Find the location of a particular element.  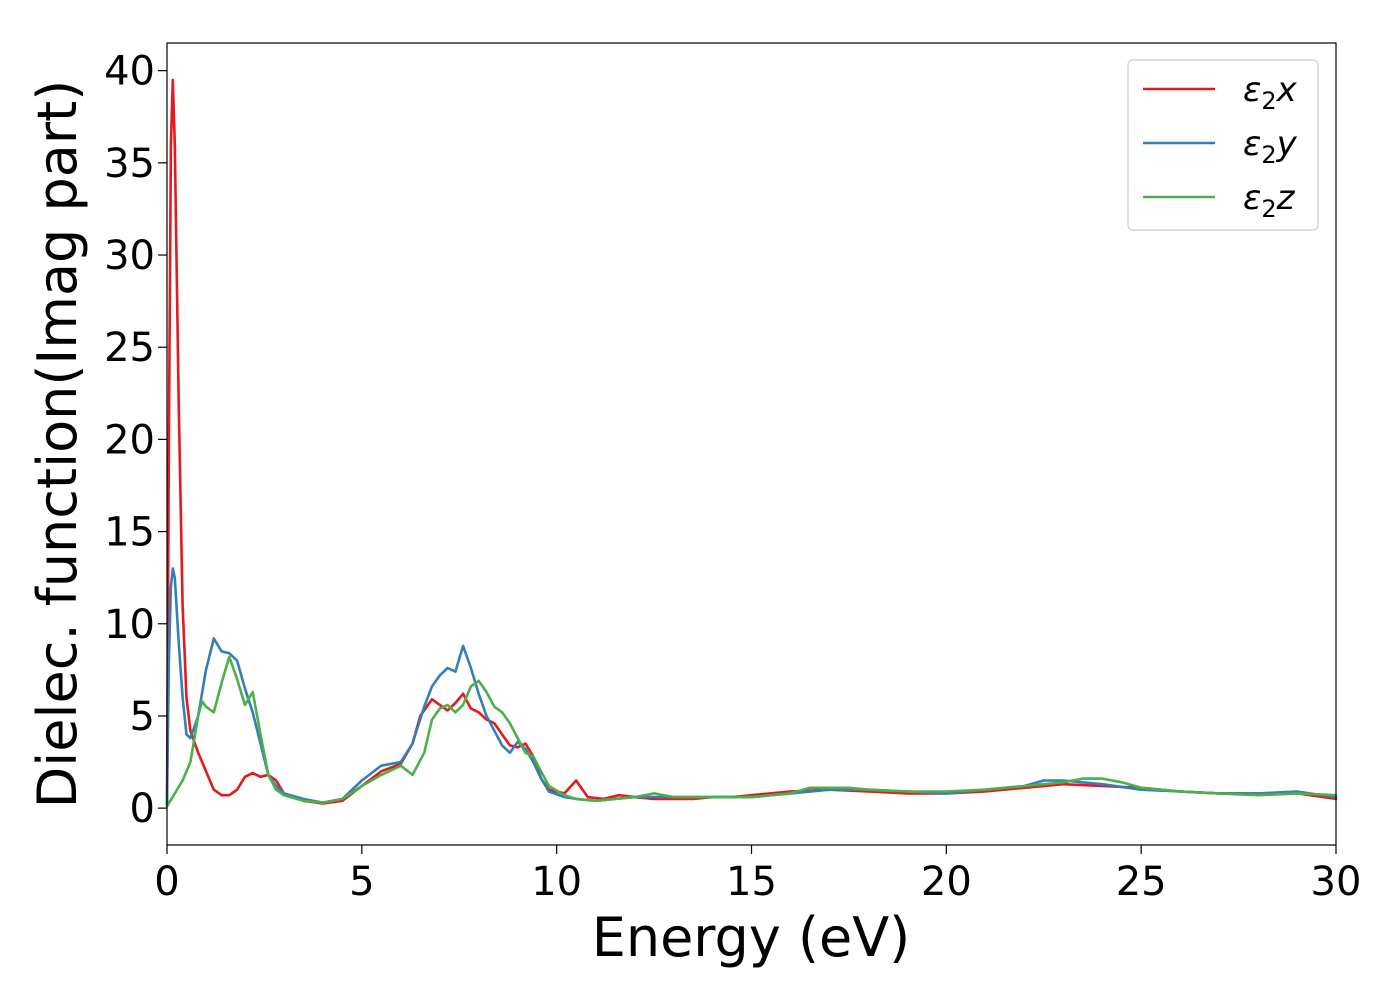

legend-box is located at coordinates (1223, 145).